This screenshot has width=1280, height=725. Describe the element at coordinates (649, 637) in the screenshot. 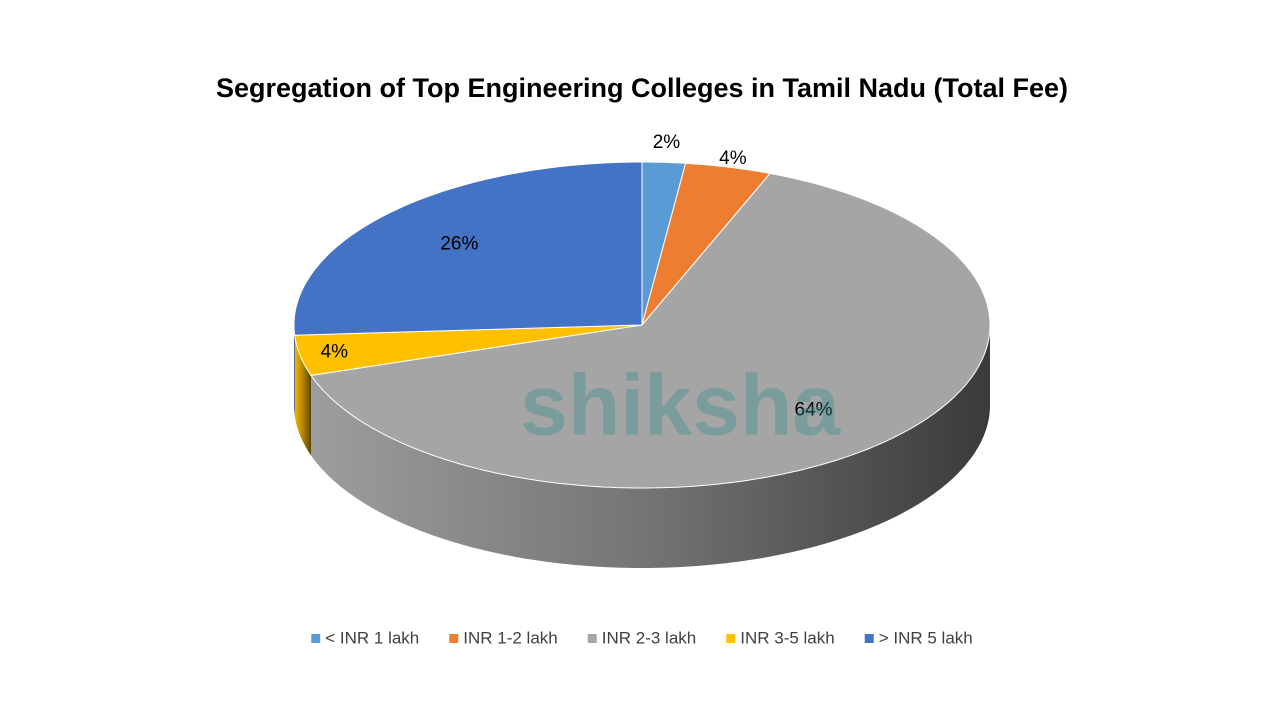

I see `legend-label: INR 2-3 lakh` at that location.